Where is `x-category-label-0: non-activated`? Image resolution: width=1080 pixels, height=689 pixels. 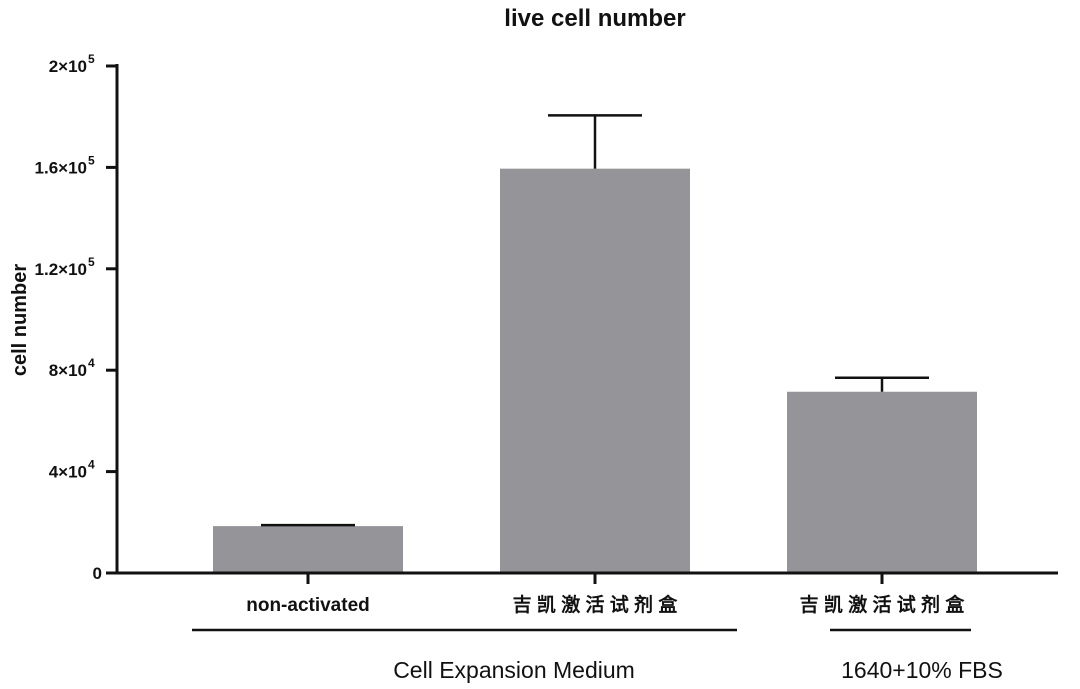
x-category-label-0: non-activated is located at coordinates (308, 605).